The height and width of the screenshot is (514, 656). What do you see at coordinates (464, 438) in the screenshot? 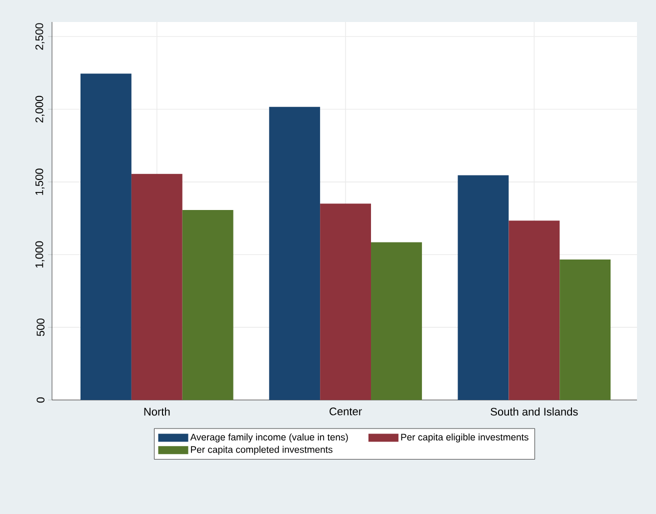
I see `legend-label: Per capita eligible investments` at bounding box center [464, 438].